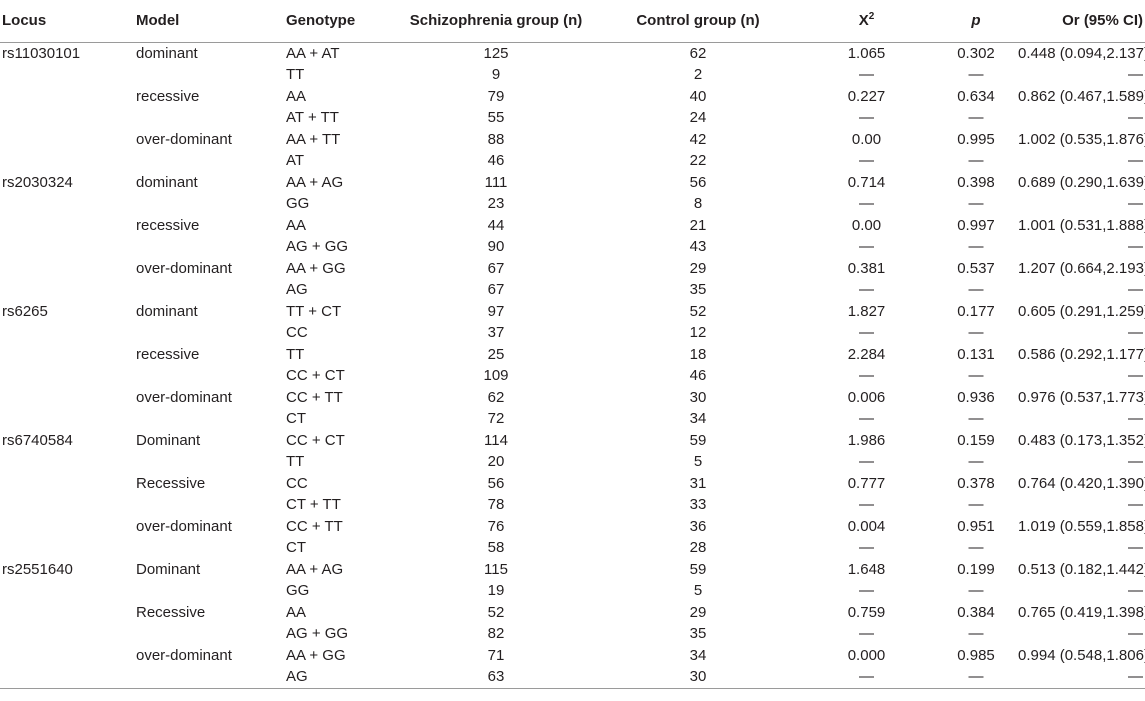  Describe the element at coordinates (866, 655) in the screenshot. I see `cell-chi-square: 0.000` at that location.